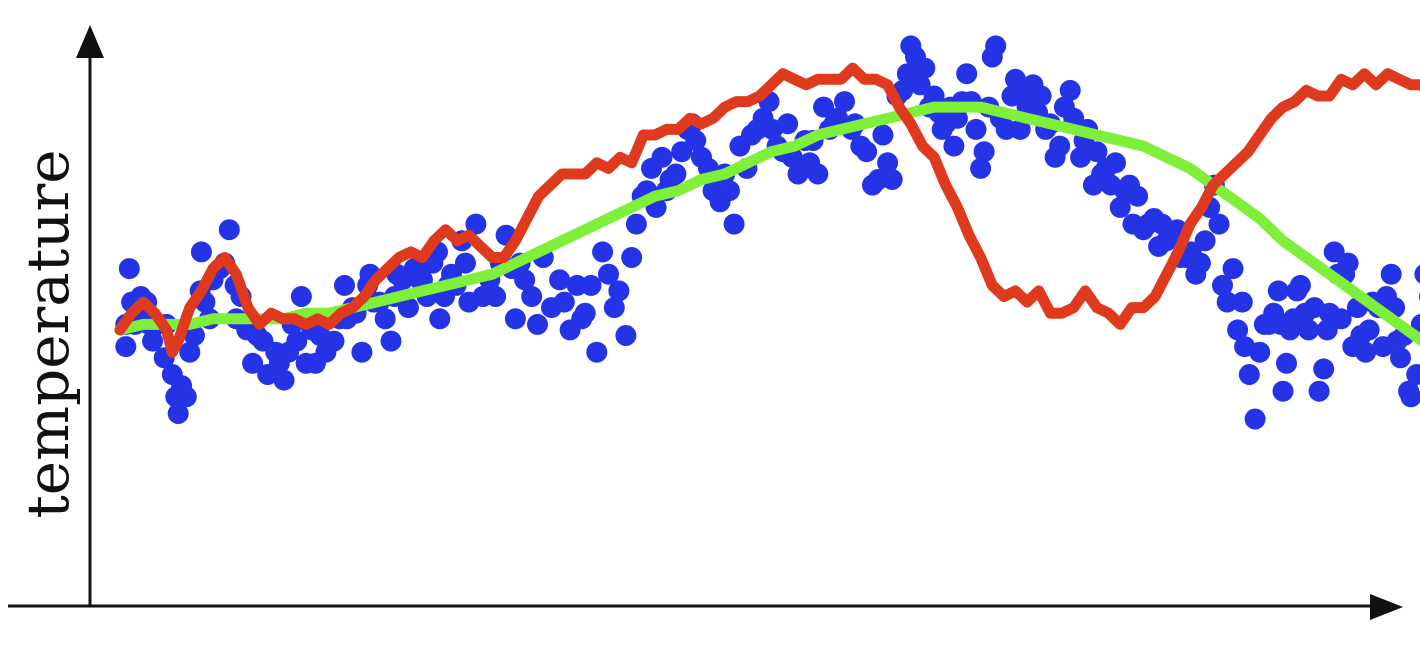 The width and height of the screenshot is (1420, 650). Describe the element at coordinates (48, 333) in the screenshot. I see `y-axis-label: temperature` at that location.